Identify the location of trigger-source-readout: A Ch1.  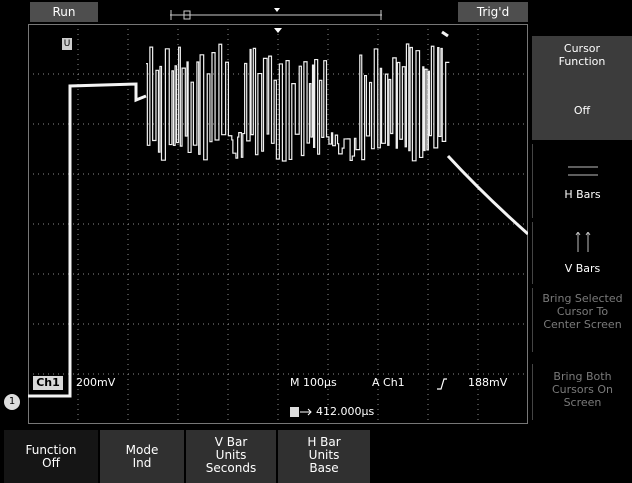
(388, 382).